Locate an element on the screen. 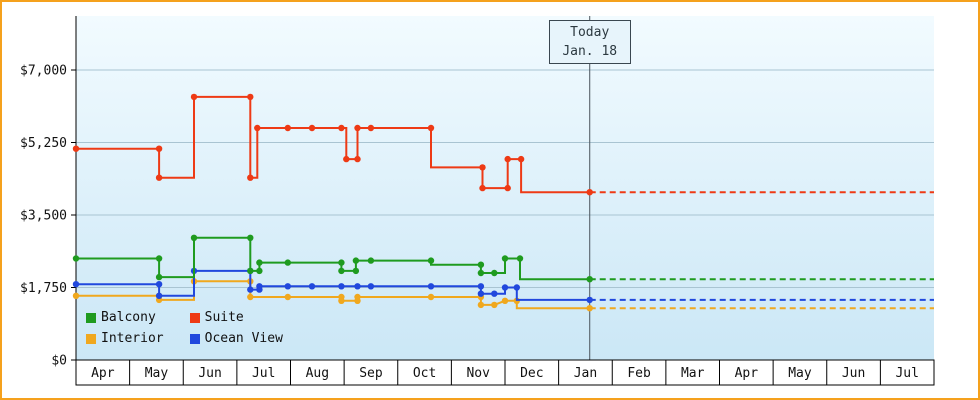 The height and width of the screenshot is (400, 980). month-label: Nov is located at coordinates (478, 373).